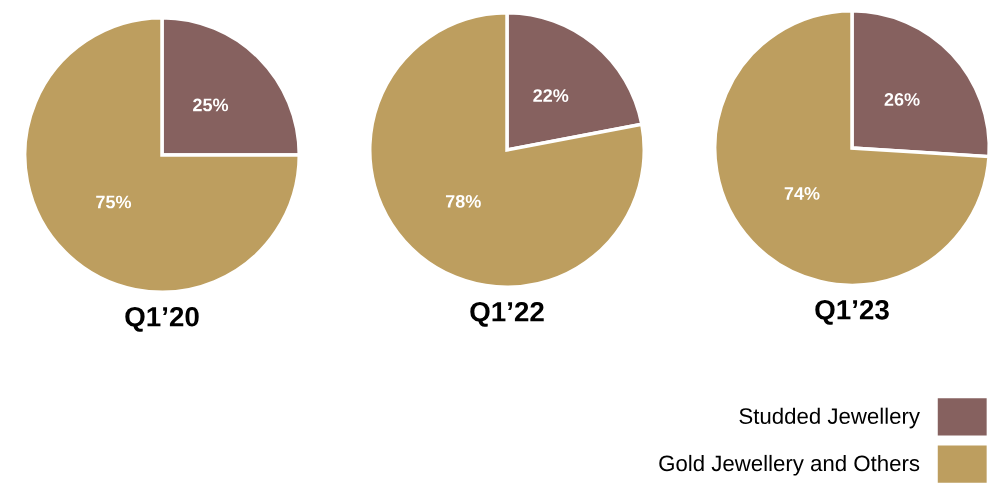 The height and width of the screenshot is (496, 1003). Describe the element at coordinates (829, 418) in the screenshot. I see `legend-label: Studded Jewellery` at that location.